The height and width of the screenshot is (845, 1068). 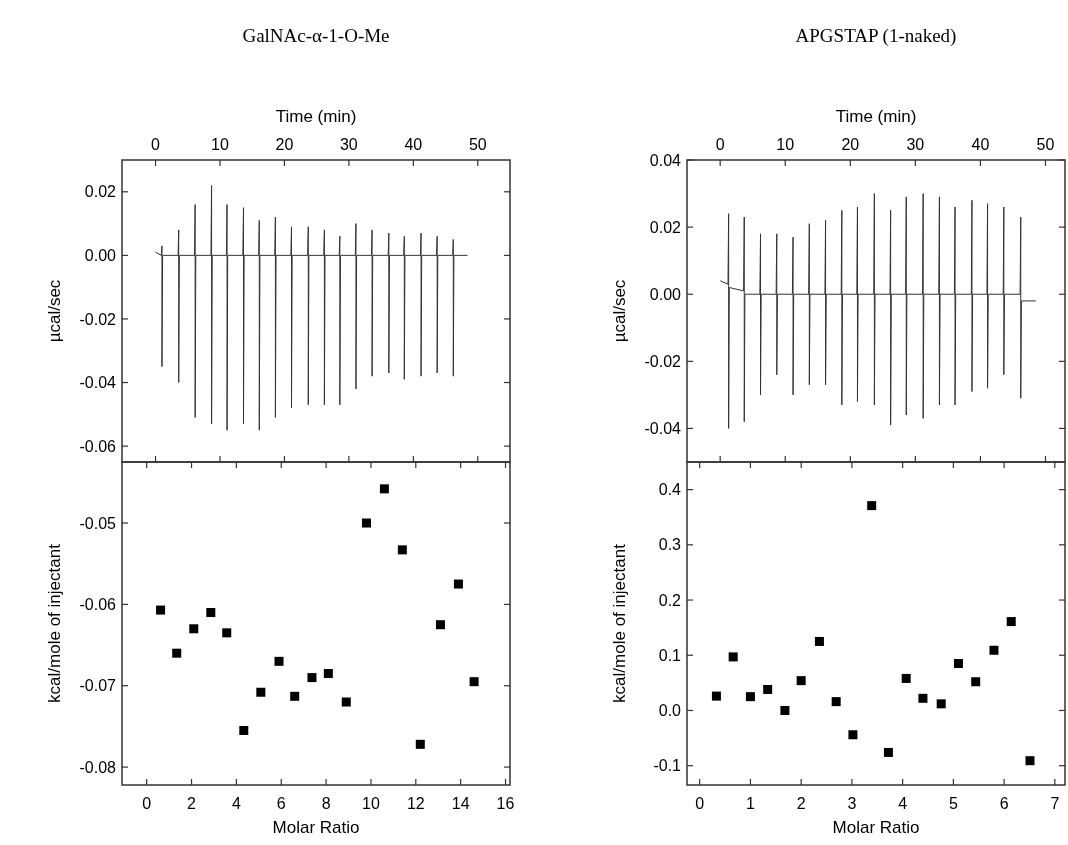 What do you see at coordinates (98, 523) in the screenshot?
I see `y-tick-label: -0.05` at bounding box center [98, 523].